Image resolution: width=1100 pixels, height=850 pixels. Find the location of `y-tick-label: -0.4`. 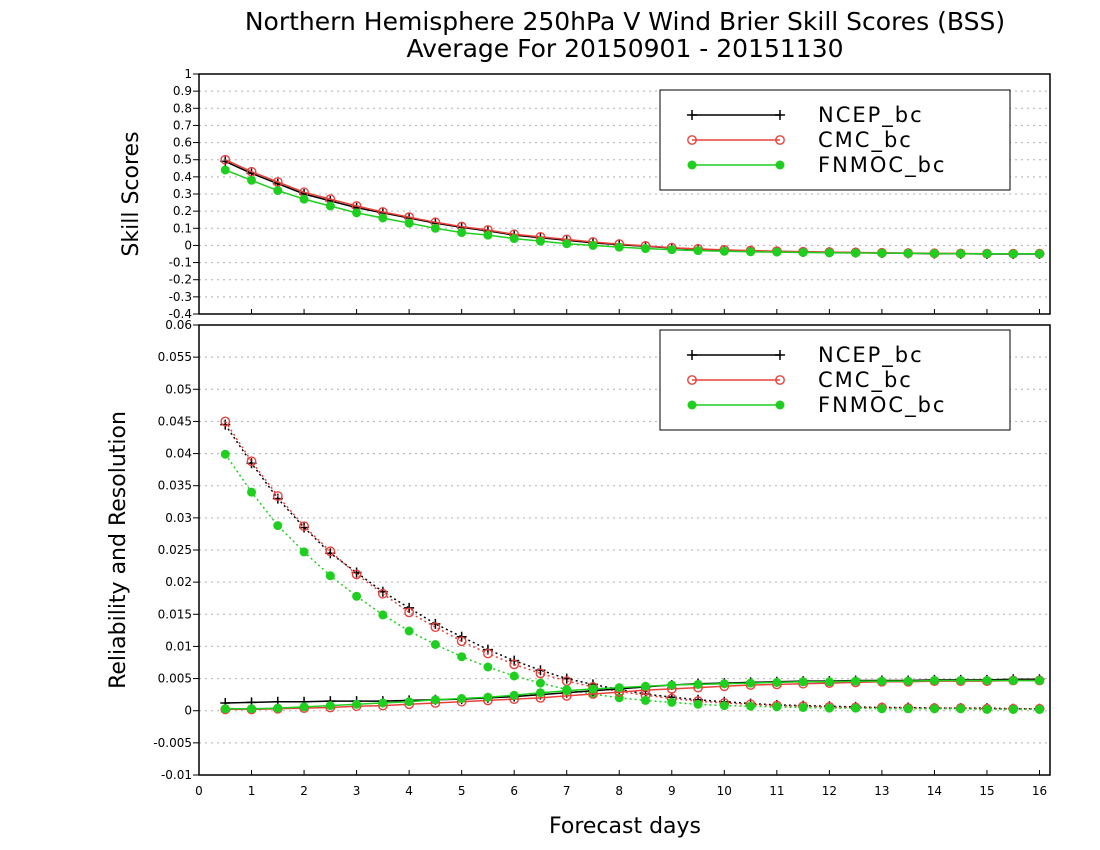

y-tick-label: -0.4 is located at coordinates (180, 314).